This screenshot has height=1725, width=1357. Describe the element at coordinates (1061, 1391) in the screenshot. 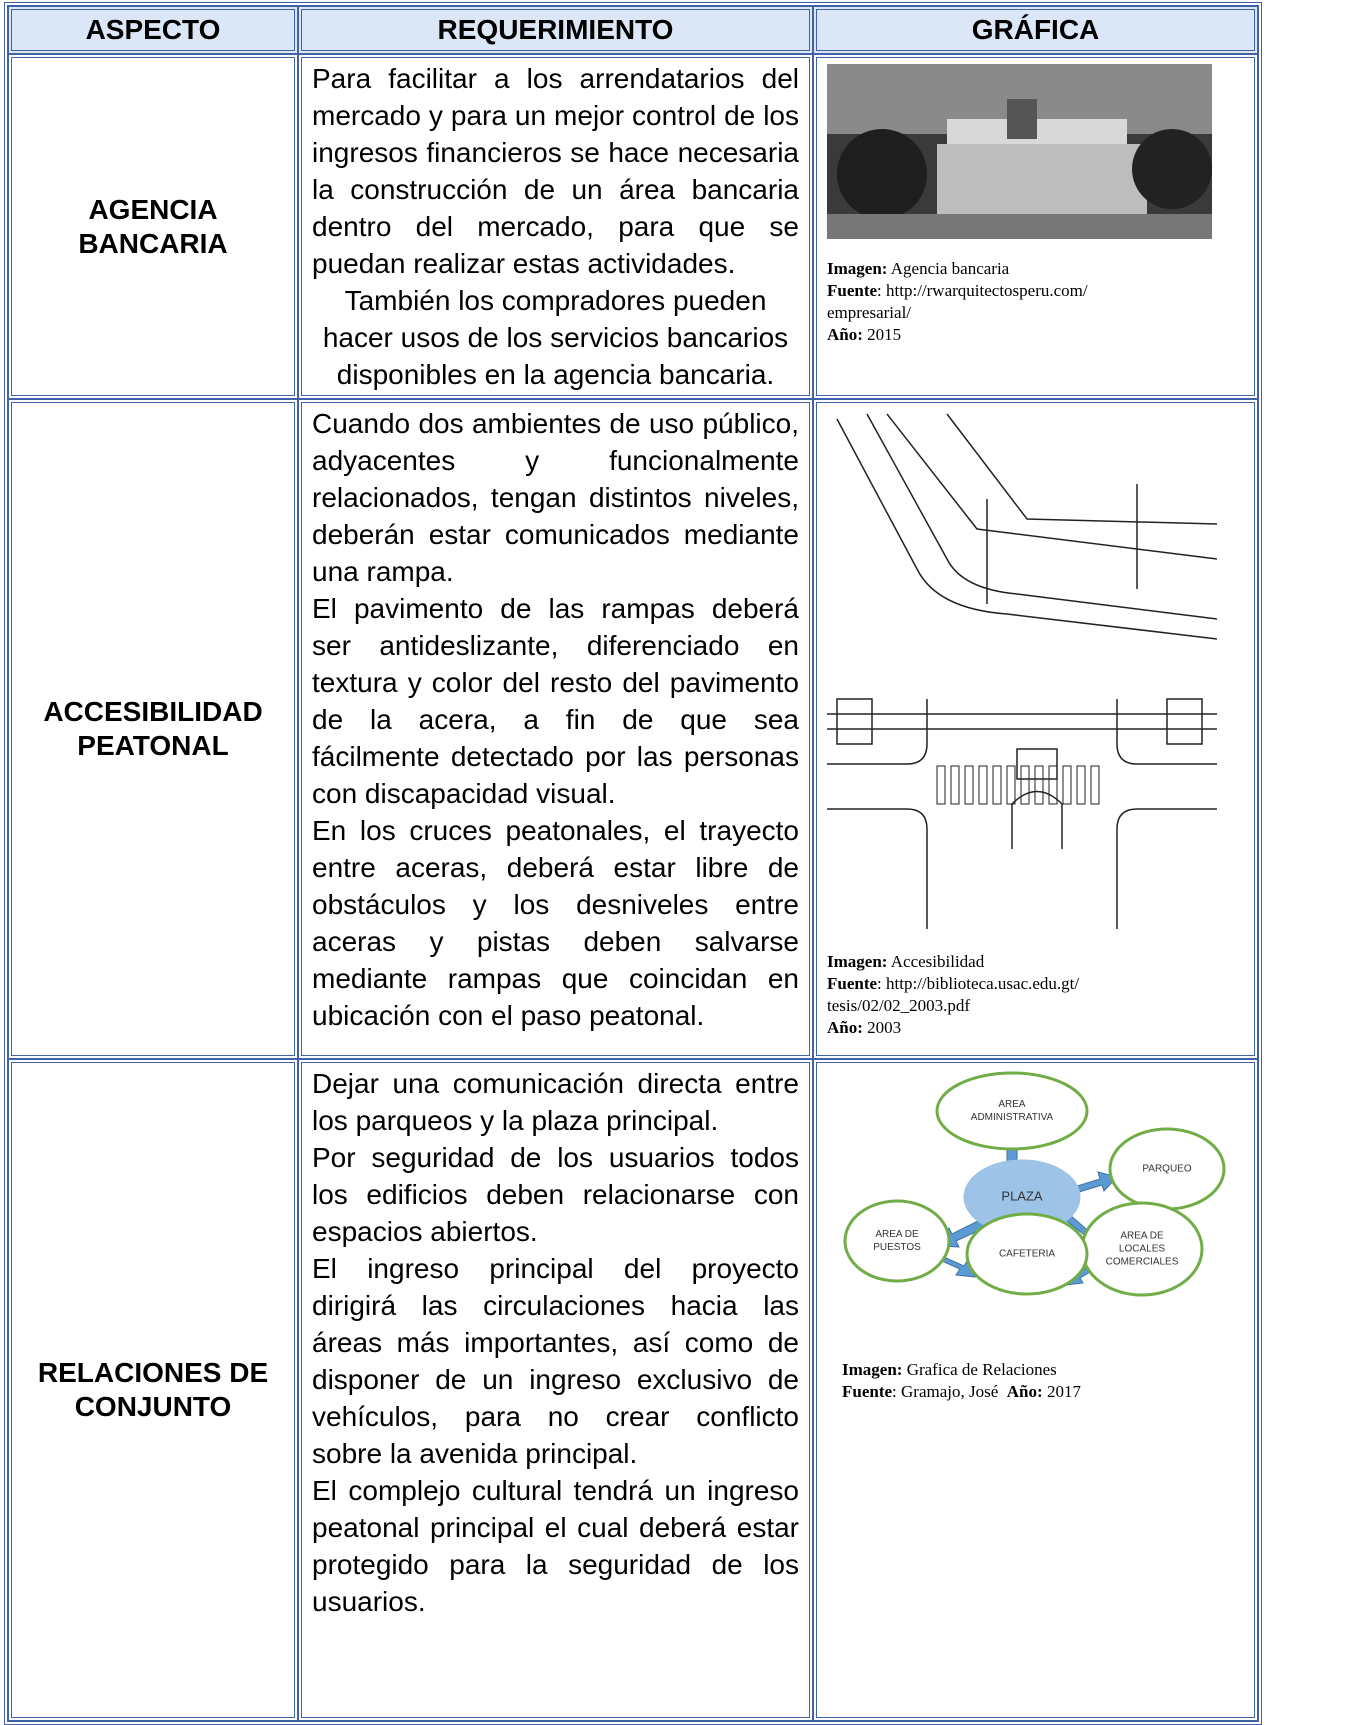

I see `caption-text: 2017` at that location.